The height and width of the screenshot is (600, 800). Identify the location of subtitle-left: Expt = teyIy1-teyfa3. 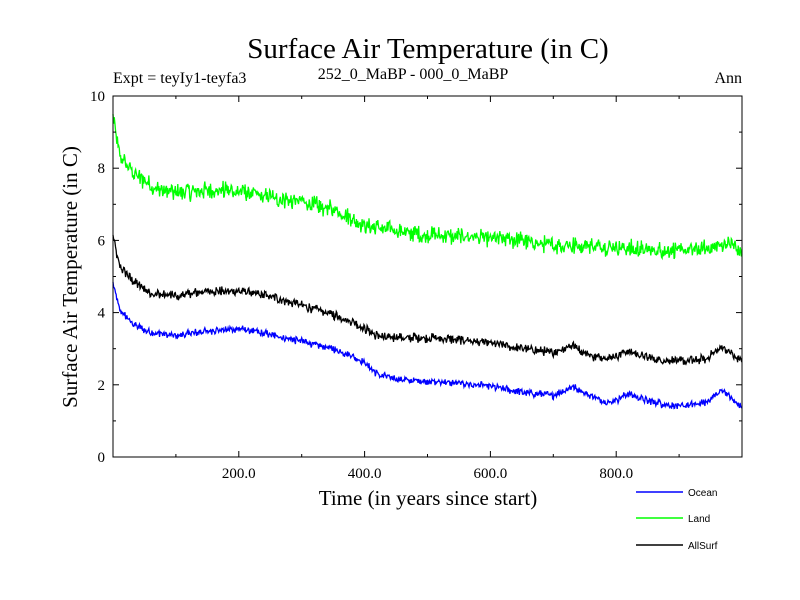
(179, 78).